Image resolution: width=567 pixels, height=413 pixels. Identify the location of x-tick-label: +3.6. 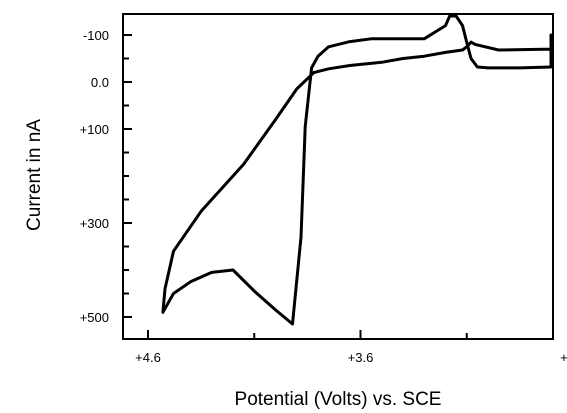
(361, 357).